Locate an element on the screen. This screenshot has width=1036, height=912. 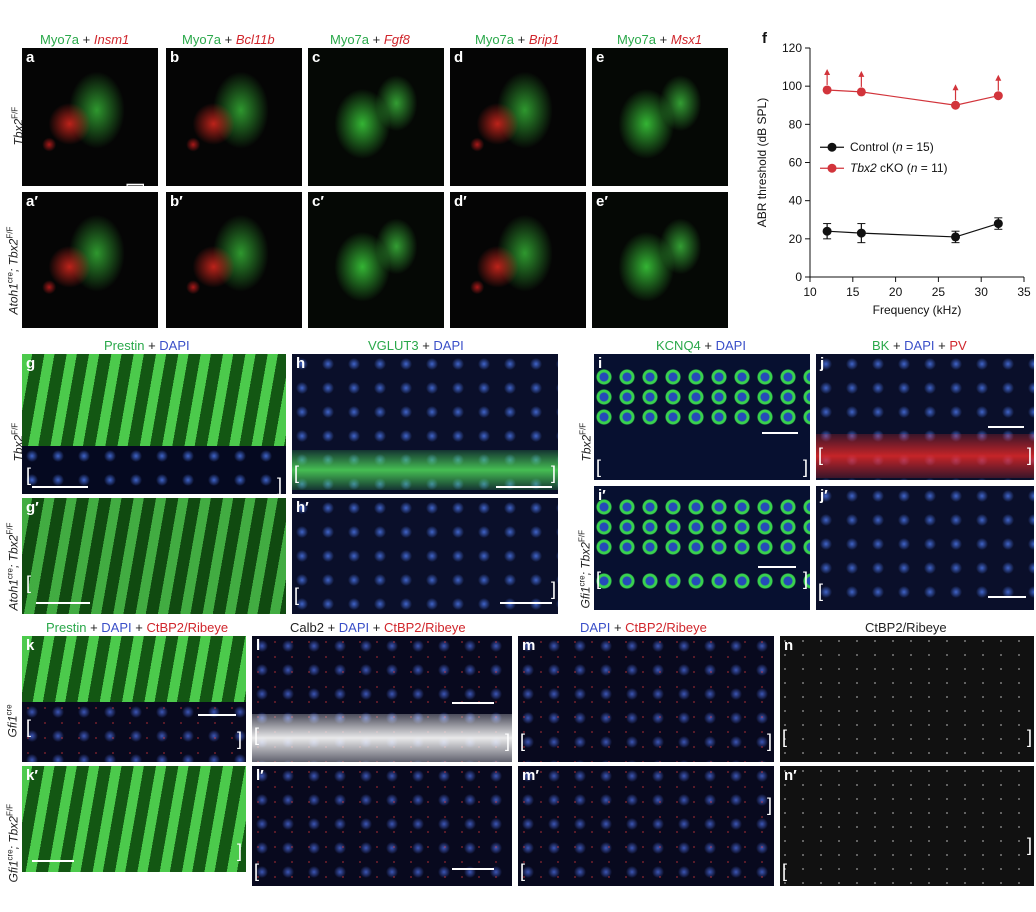
row-label-atoh1-top: Atoh1cre; Tbx2F/F is located at coordinates (13, 260).